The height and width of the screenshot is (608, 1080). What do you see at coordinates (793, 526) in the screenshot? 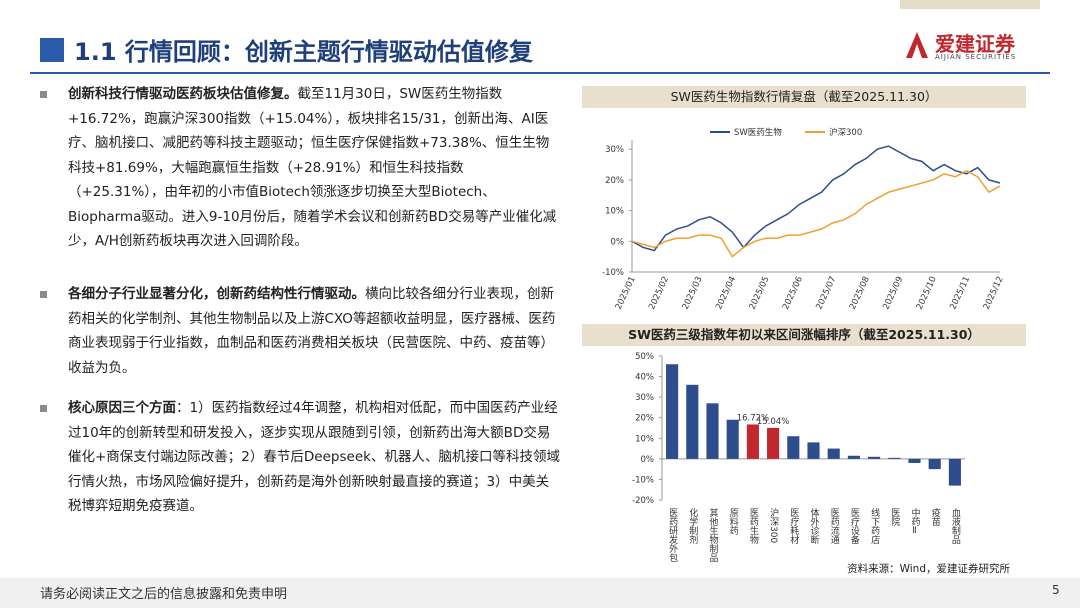
I see `x-tick-label: 医疗耗材` at bounding box center [793, 526].